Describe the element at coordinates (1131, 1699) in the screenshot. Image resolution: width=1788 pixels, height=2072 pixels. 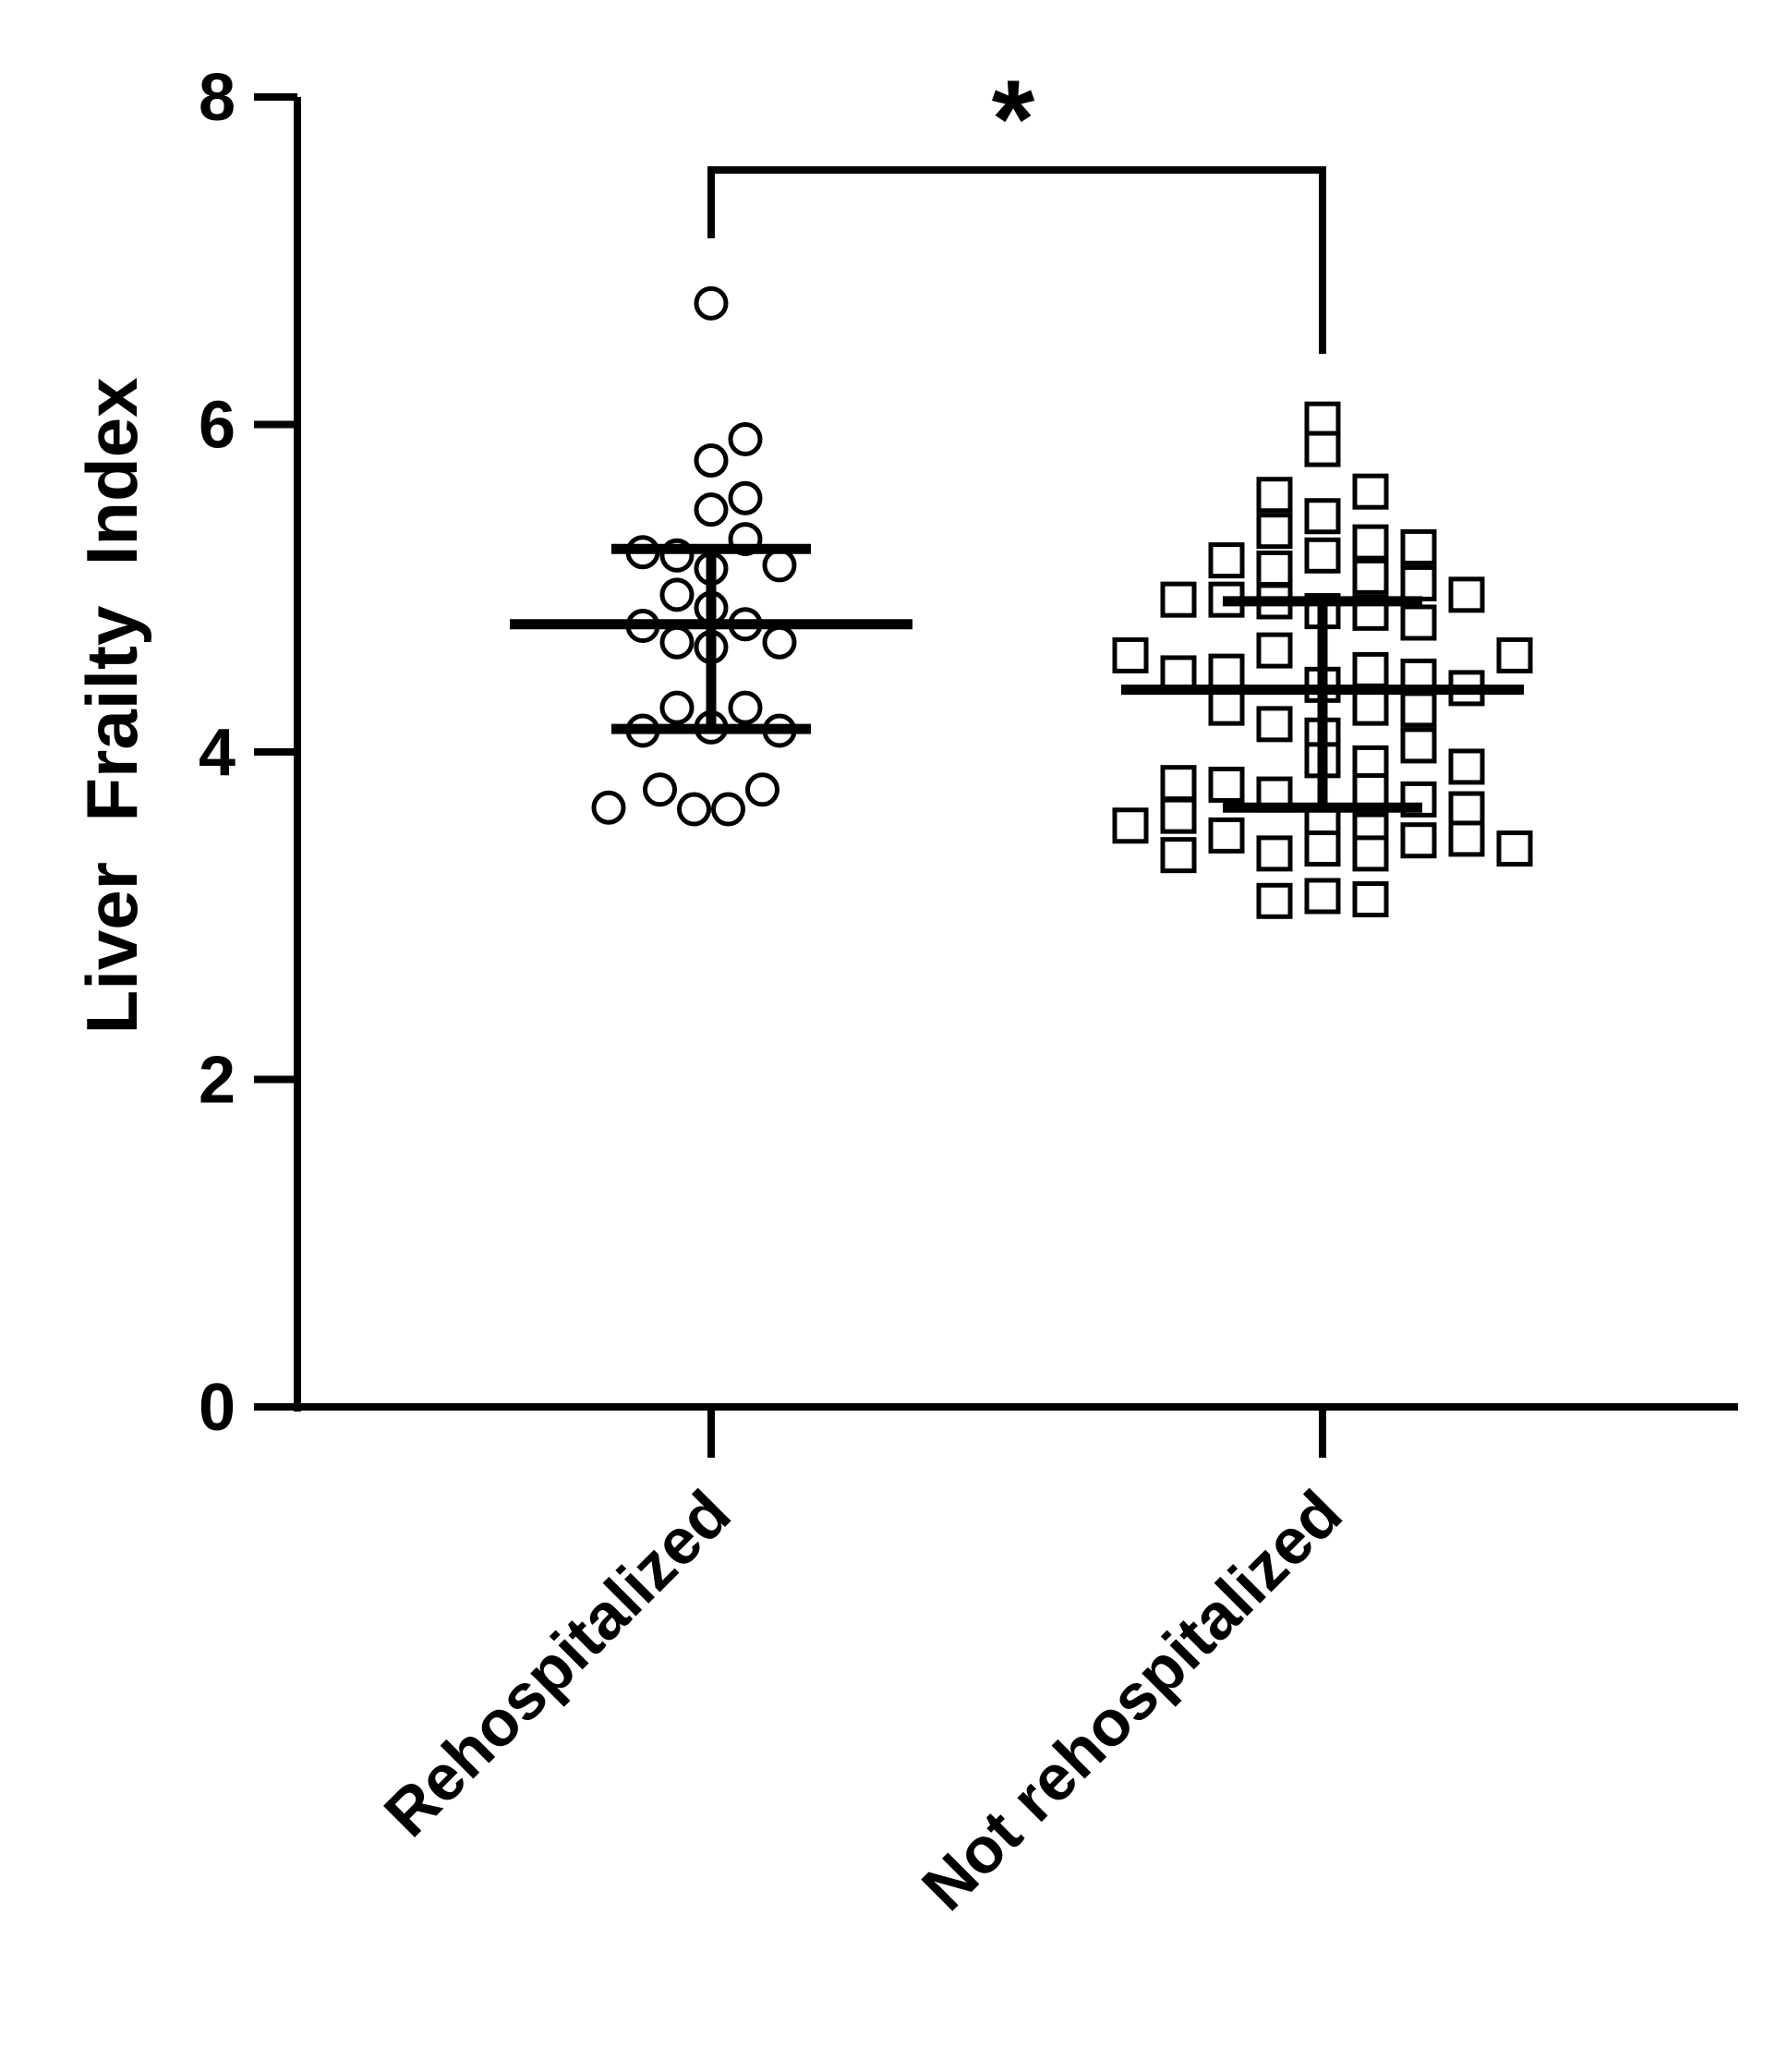
I see `x-category-label: Not rehospitalized` at that location.